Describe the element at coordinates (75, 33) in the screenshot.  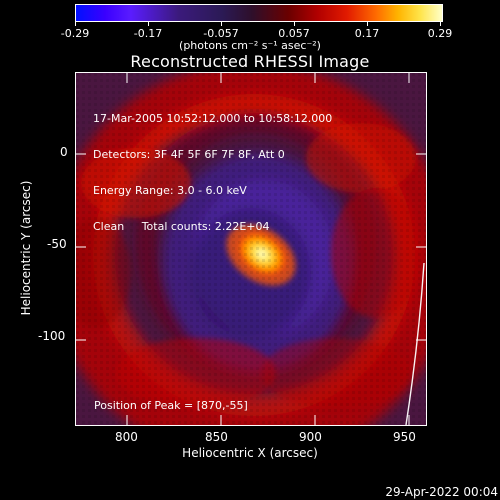
I see `colorbar-tick-label: -0.29` at that location.